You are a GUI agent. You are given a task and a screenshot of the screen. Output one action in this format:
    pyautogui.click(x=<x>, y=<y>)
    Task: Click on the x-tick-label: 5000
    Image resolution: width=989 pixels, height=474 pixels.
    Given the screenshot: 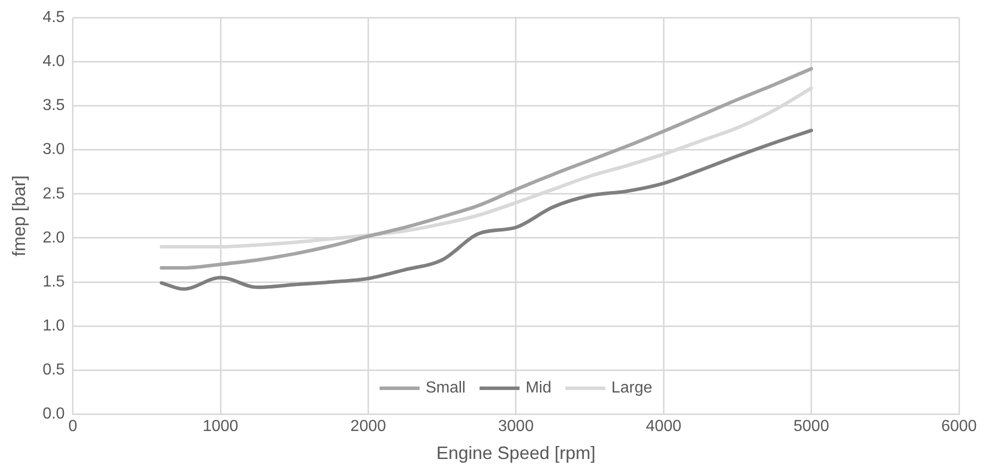 What is the action you would take?
    pyautogui.click(x=812, y=427)
    